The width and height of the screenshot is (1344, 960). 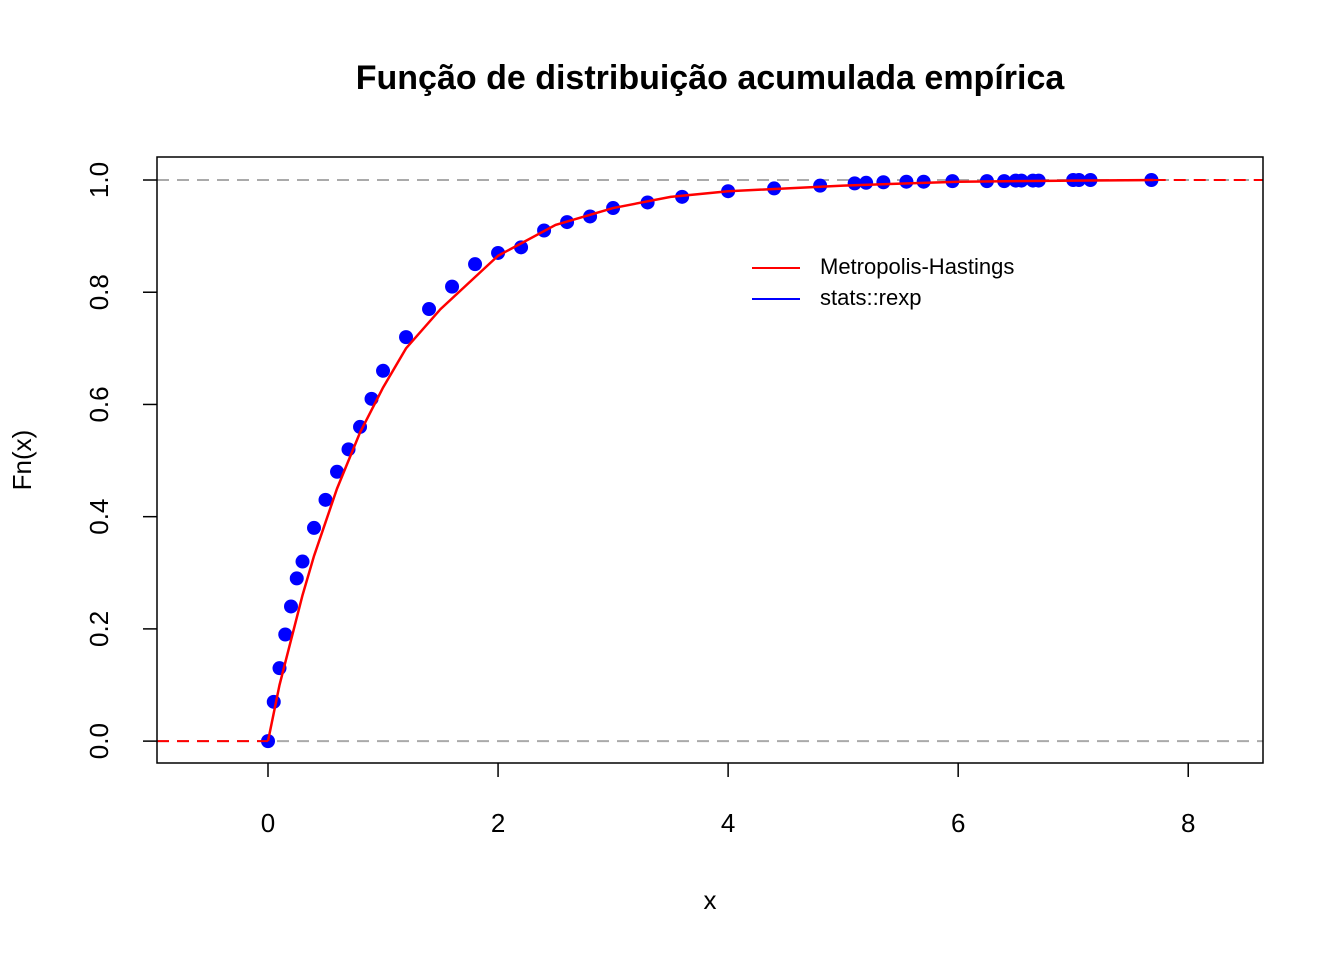 What do you see at coordinates (958, 823) in the screenshot?
I see `x-tick-label: 6` at bounding box center [958, 823].